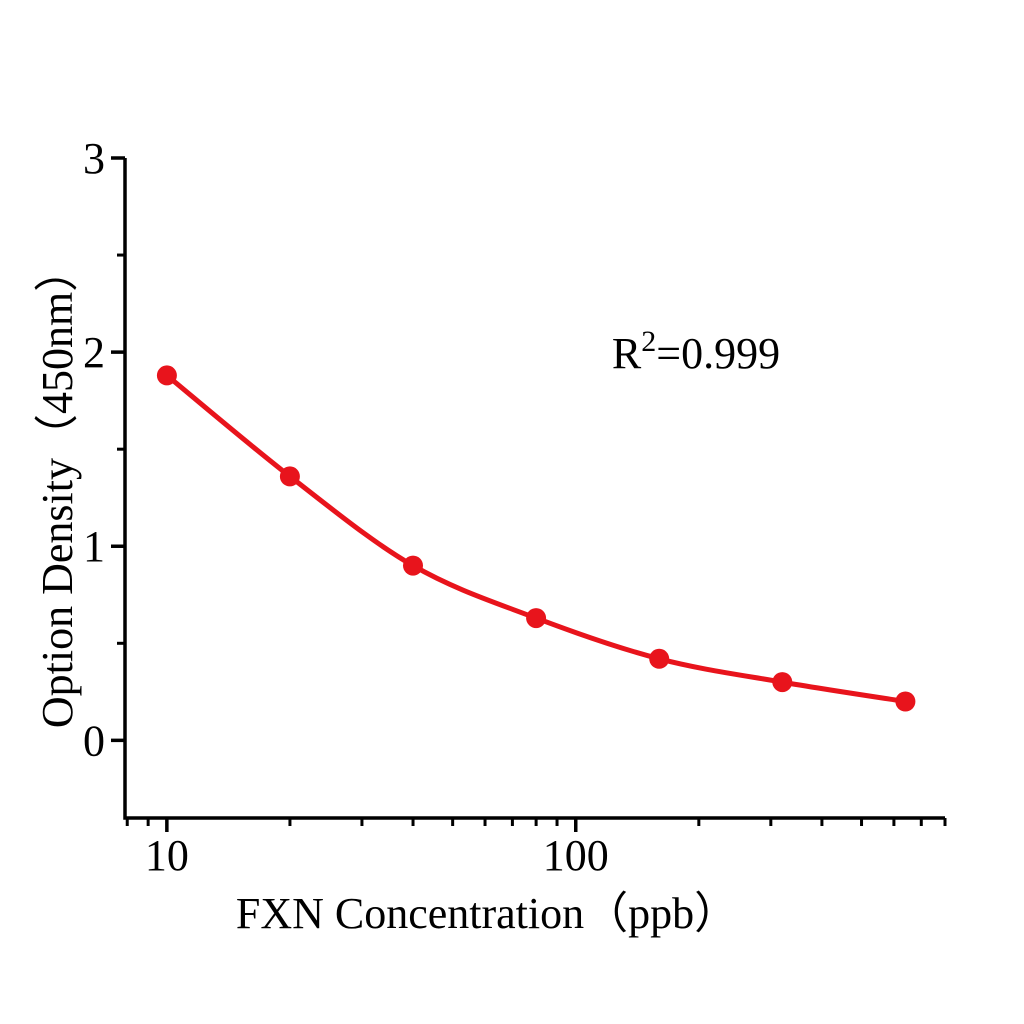  I want to click on y-tick-label: 3, so click(94, 158).